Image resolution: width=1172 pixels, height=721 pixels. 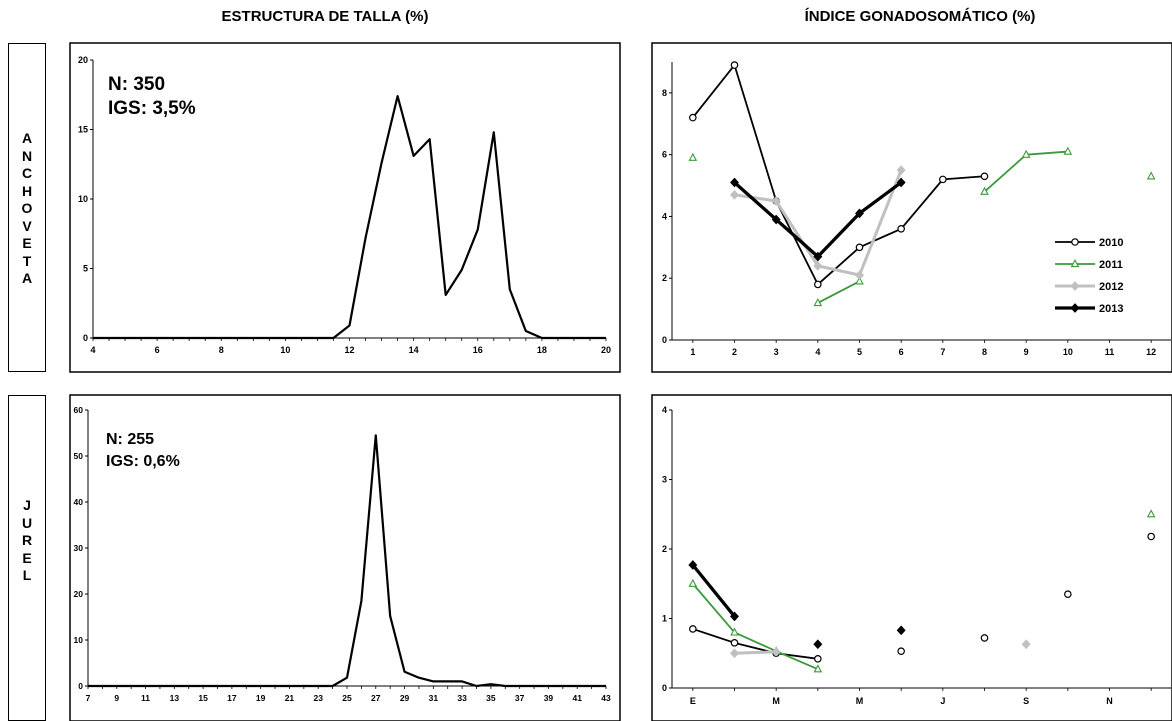 I want to click on igs-anchoveta-legend-label-2013: 2013, so click(x=1111, y=309).